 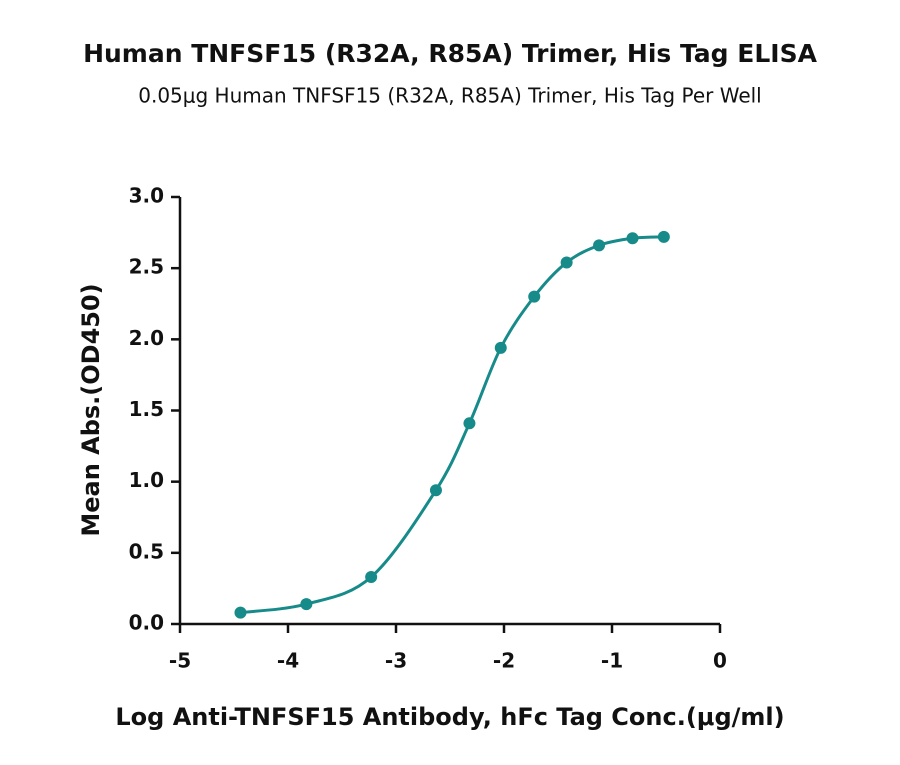 I want to click on y-tick-label: 2.5, so click(x=146, y=267).